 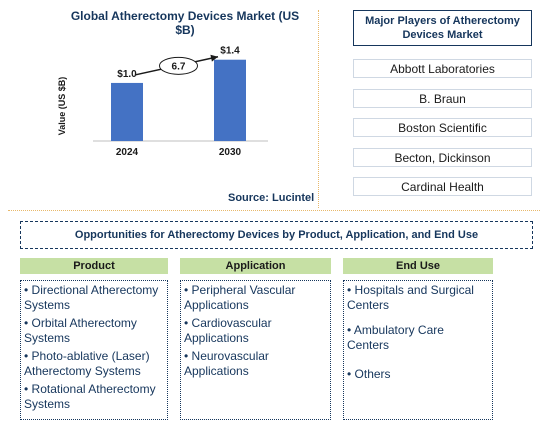 What do you see at coordinates (369, 374) in the screenshot?
I see `list-item: • Others` at bounding box center [369, 374].